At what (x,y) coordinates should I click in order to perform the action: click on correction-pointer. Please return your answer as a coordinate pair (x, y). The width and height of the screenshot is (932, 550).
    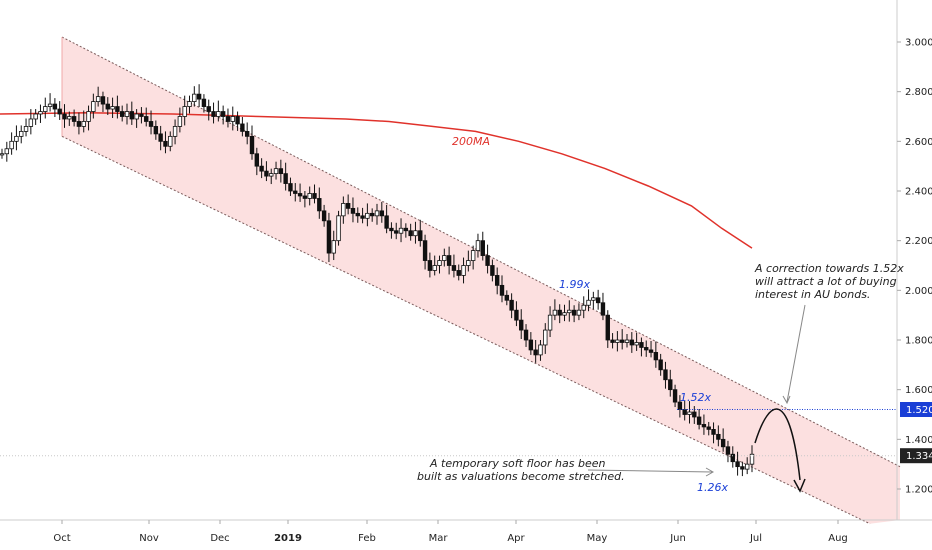
    Looking at the image, I should click on (796, 353).